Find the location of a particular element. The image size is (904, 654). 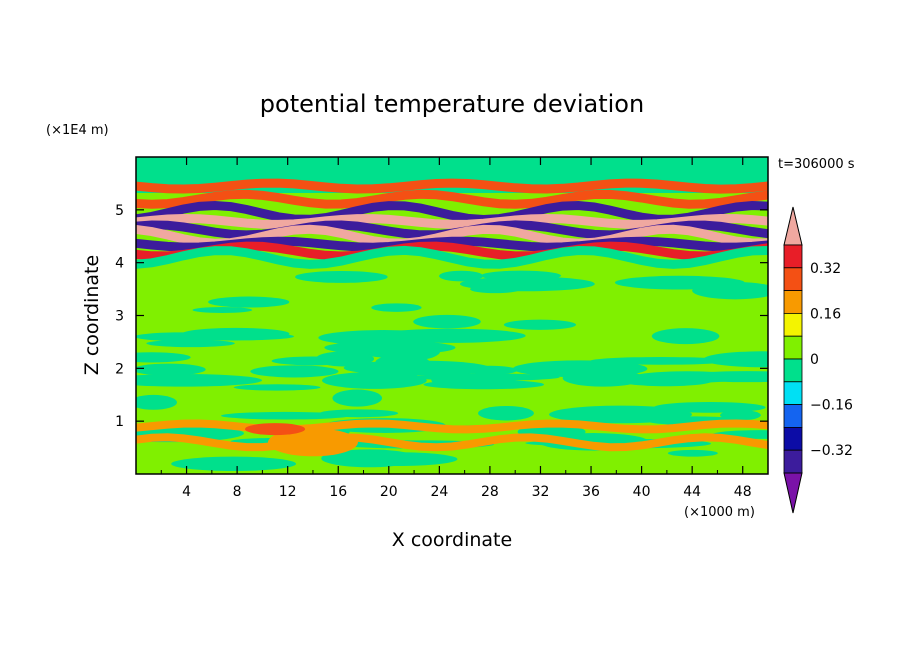

x-tick-label: 32 is located at coordinates (541, 492).